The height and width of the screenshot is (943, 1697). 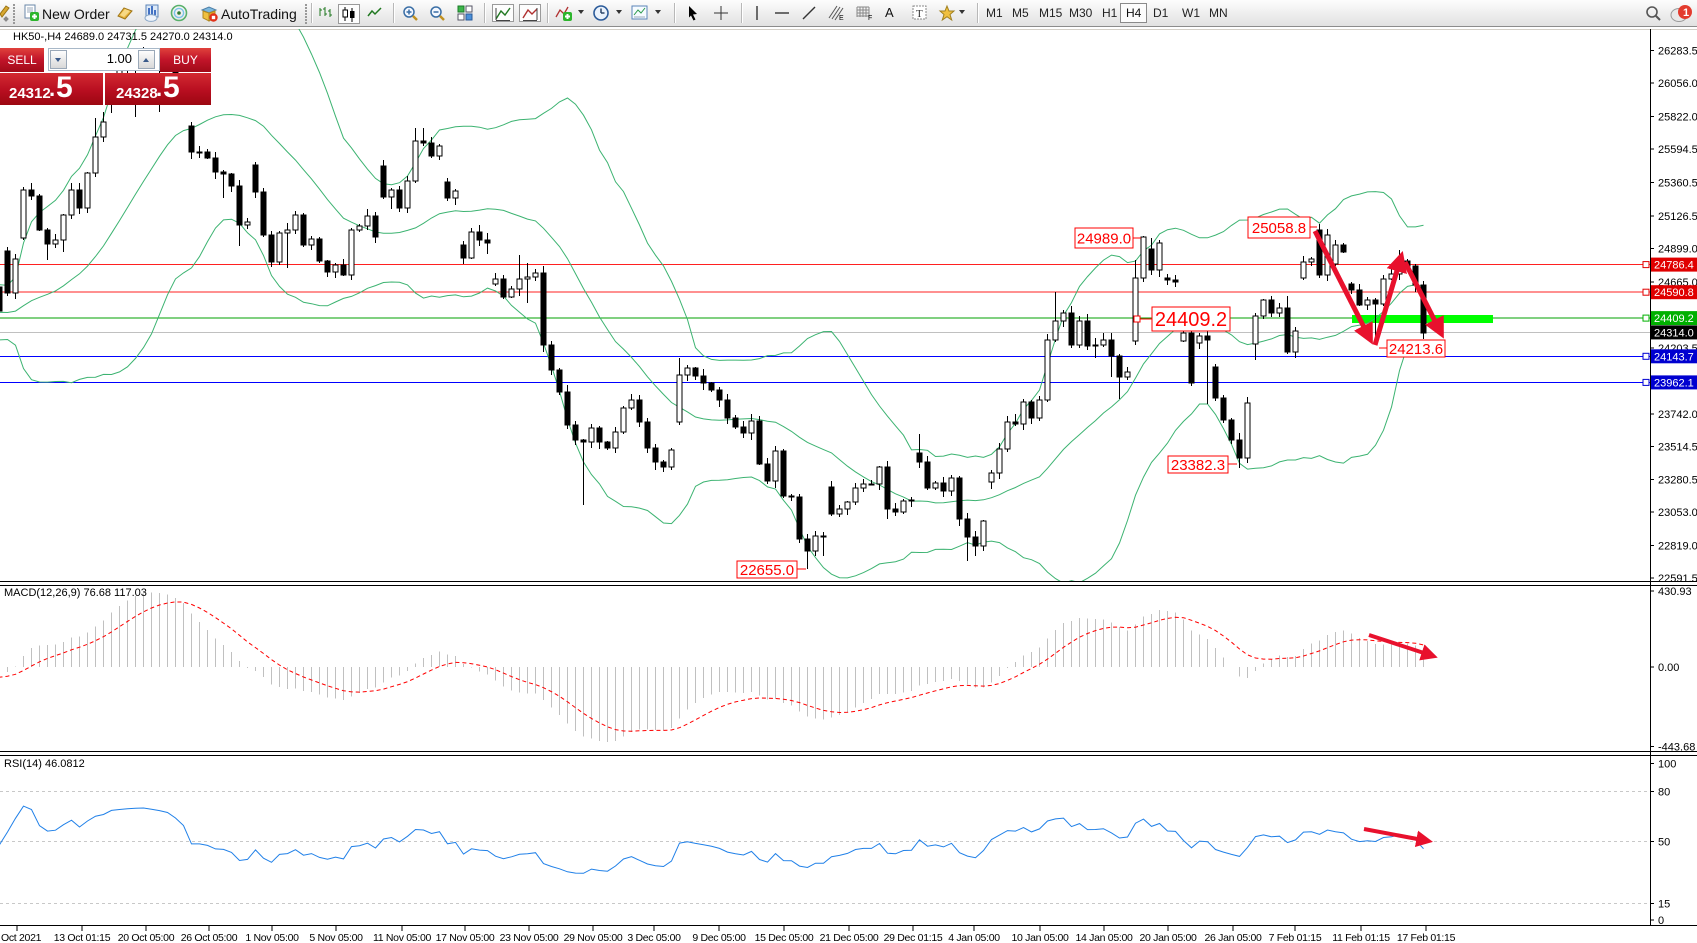 I want to click on svg-text: 25822.0, so click(x=1677, y=118).